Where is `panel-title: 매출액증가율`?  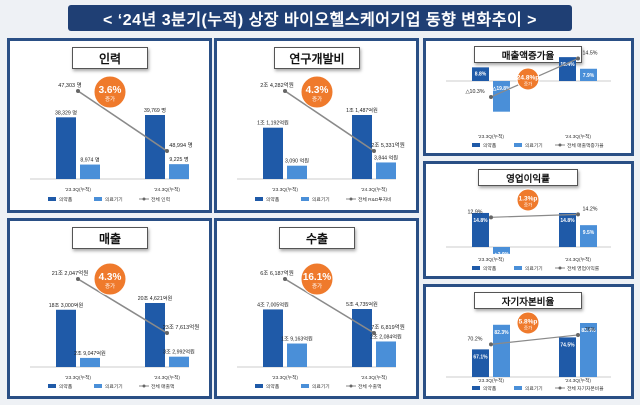 panel-title: 매출액증가율 is located at coordinates (528, 54).